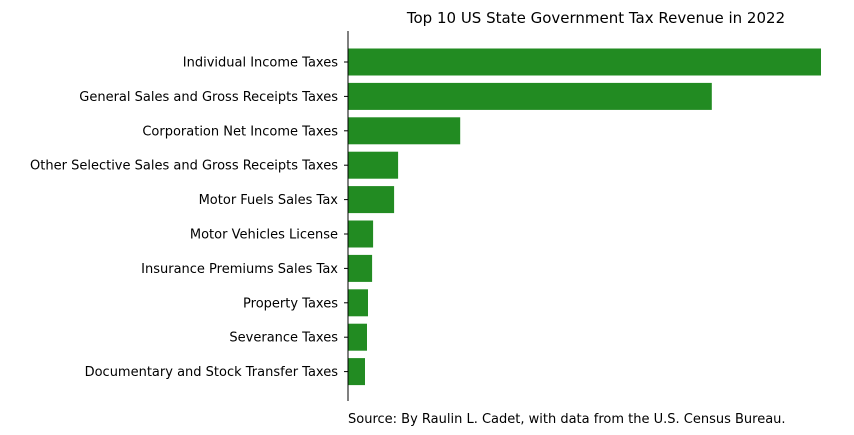  I want to click on y-tick-label: Insurance Premiums Sales Tax, so click(239, 269).